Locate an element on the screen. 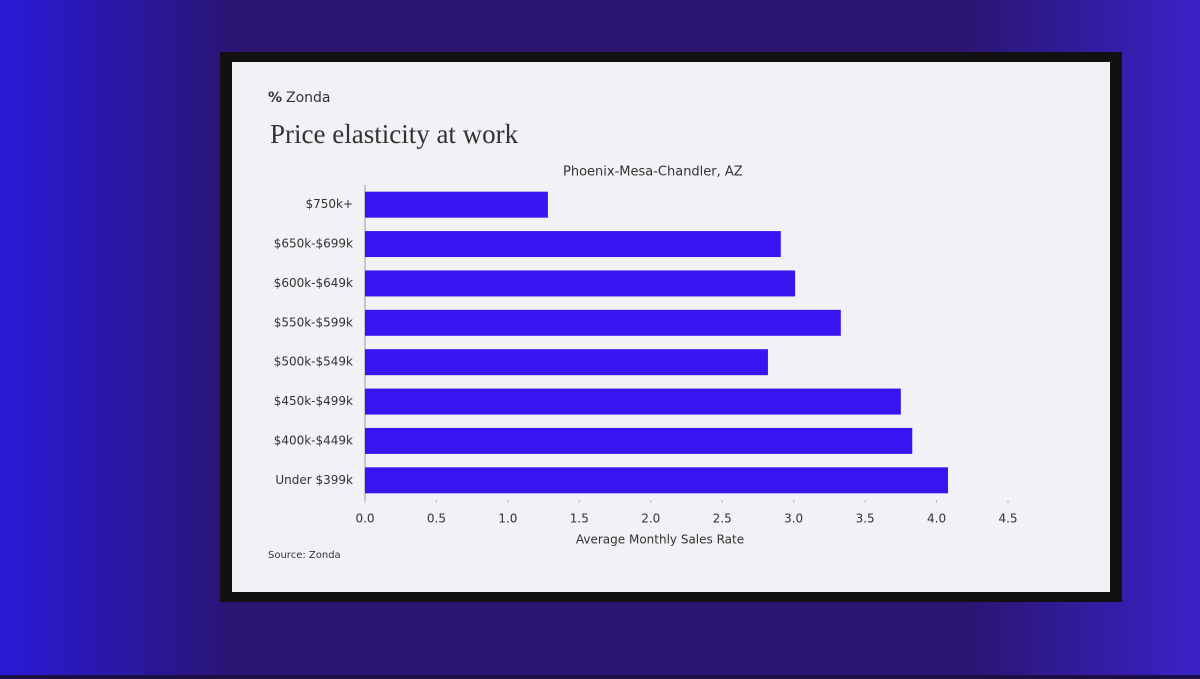  chart-title: Price elasticity at work is located at coordinates (394, 134).